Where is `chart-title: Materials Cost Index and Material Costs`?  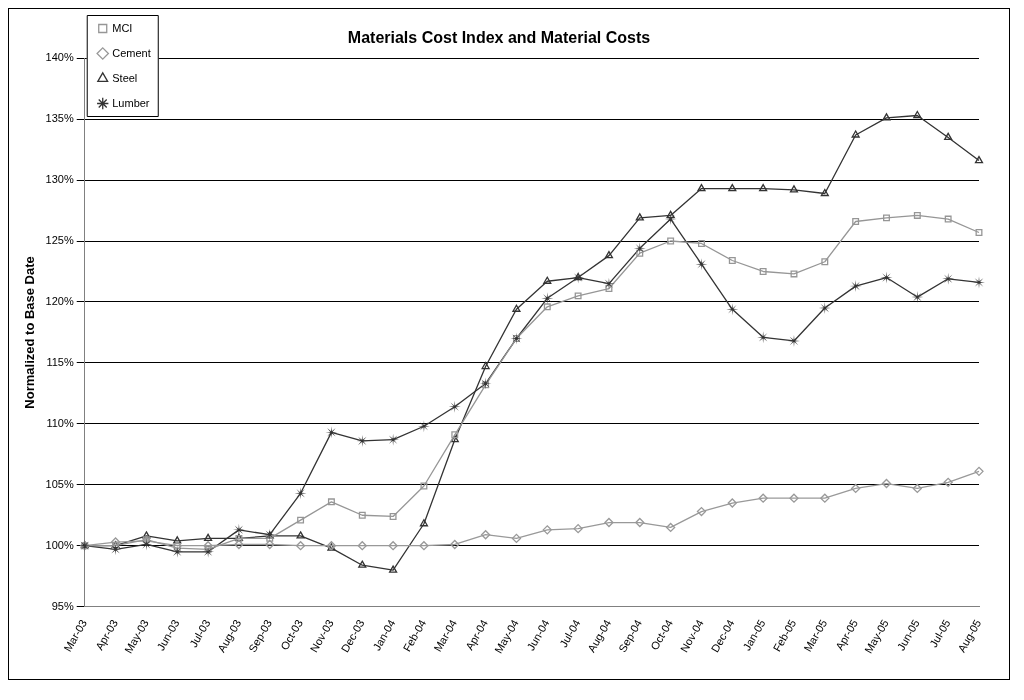
chart-title: Materials Cost Index and Material Costs is located at coordinates (499, 38).